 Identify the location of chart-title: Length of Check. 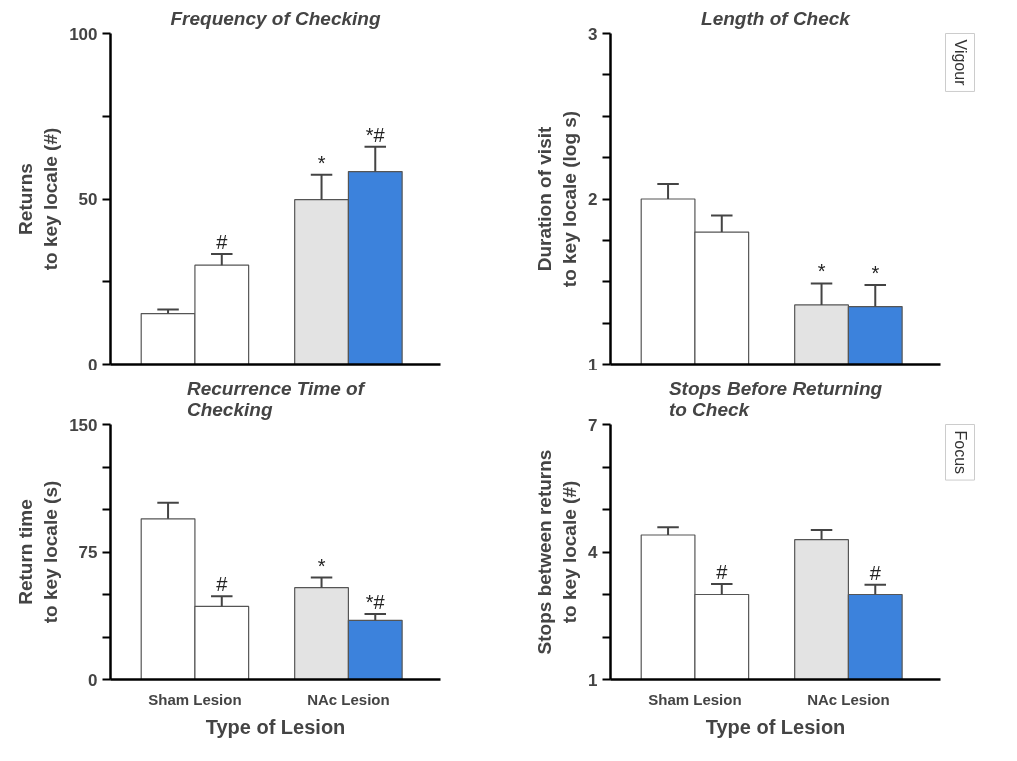
(776, 18).